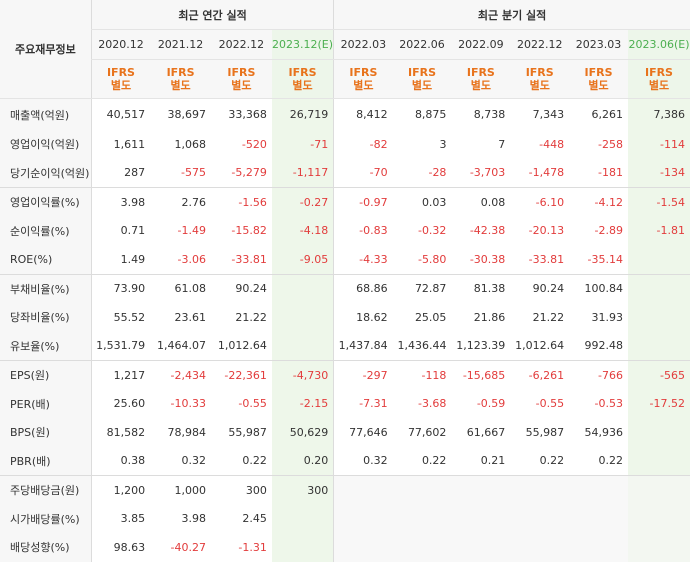 The image size is (690, 564). I want to click on value-cell: 8,875, so click(422, 114).